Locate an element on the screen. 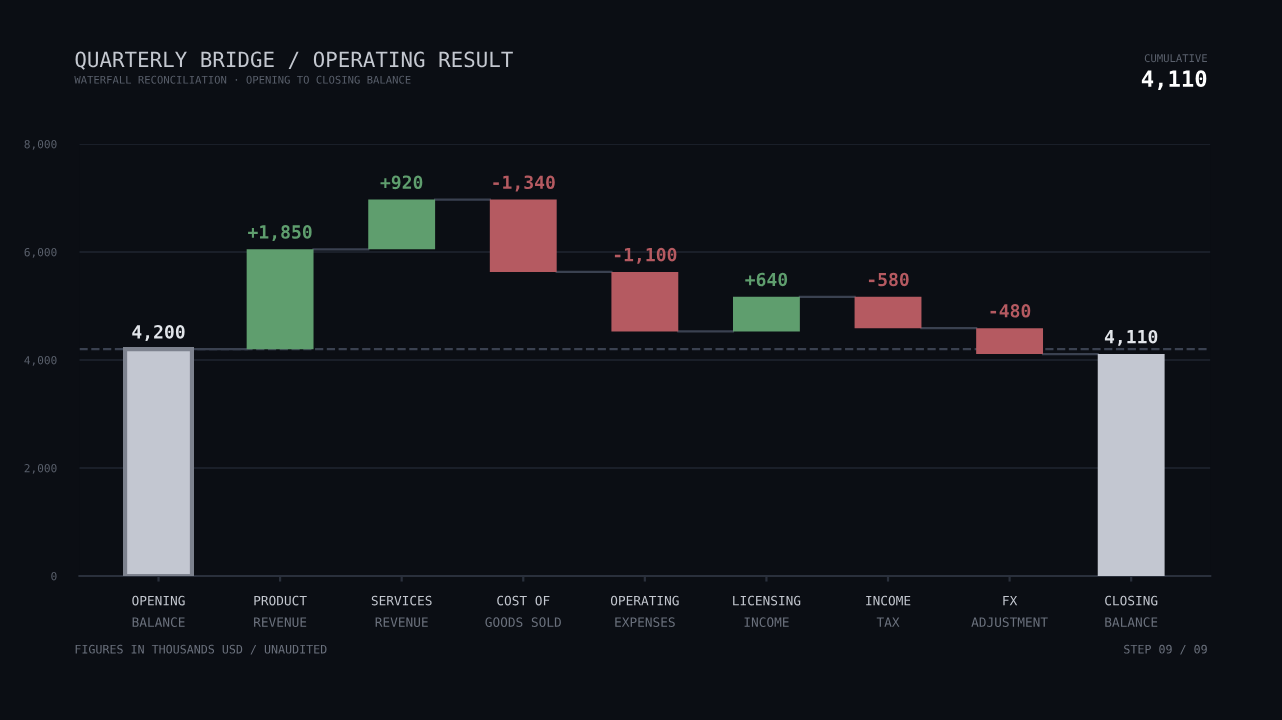 The image size is (1282, 720). data-label: 4,200 is located at coordinates (158, 333).